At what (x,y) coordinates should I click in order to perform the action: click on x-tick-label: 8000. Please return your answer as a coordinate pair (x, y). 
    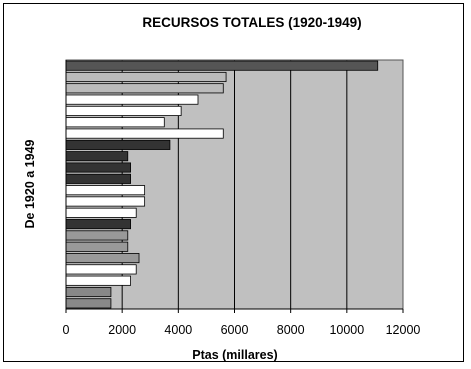
    Looking at the image, I should click on (291, 330).